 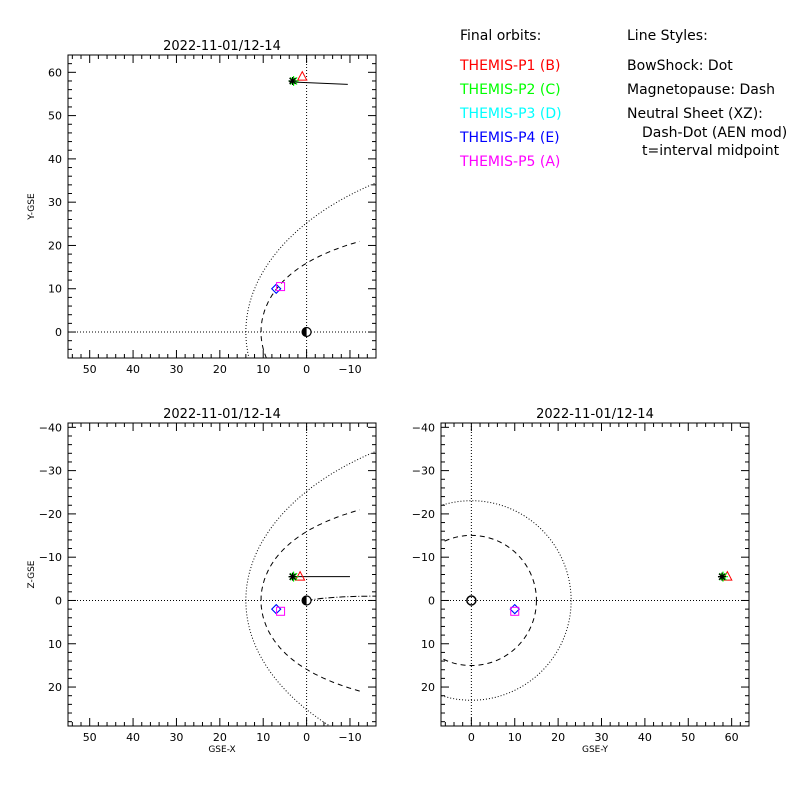 What do you see at coordinates (55, 202) in the screenshot?
I see `y-tick-label: 30` at bounding box center [55, 202].